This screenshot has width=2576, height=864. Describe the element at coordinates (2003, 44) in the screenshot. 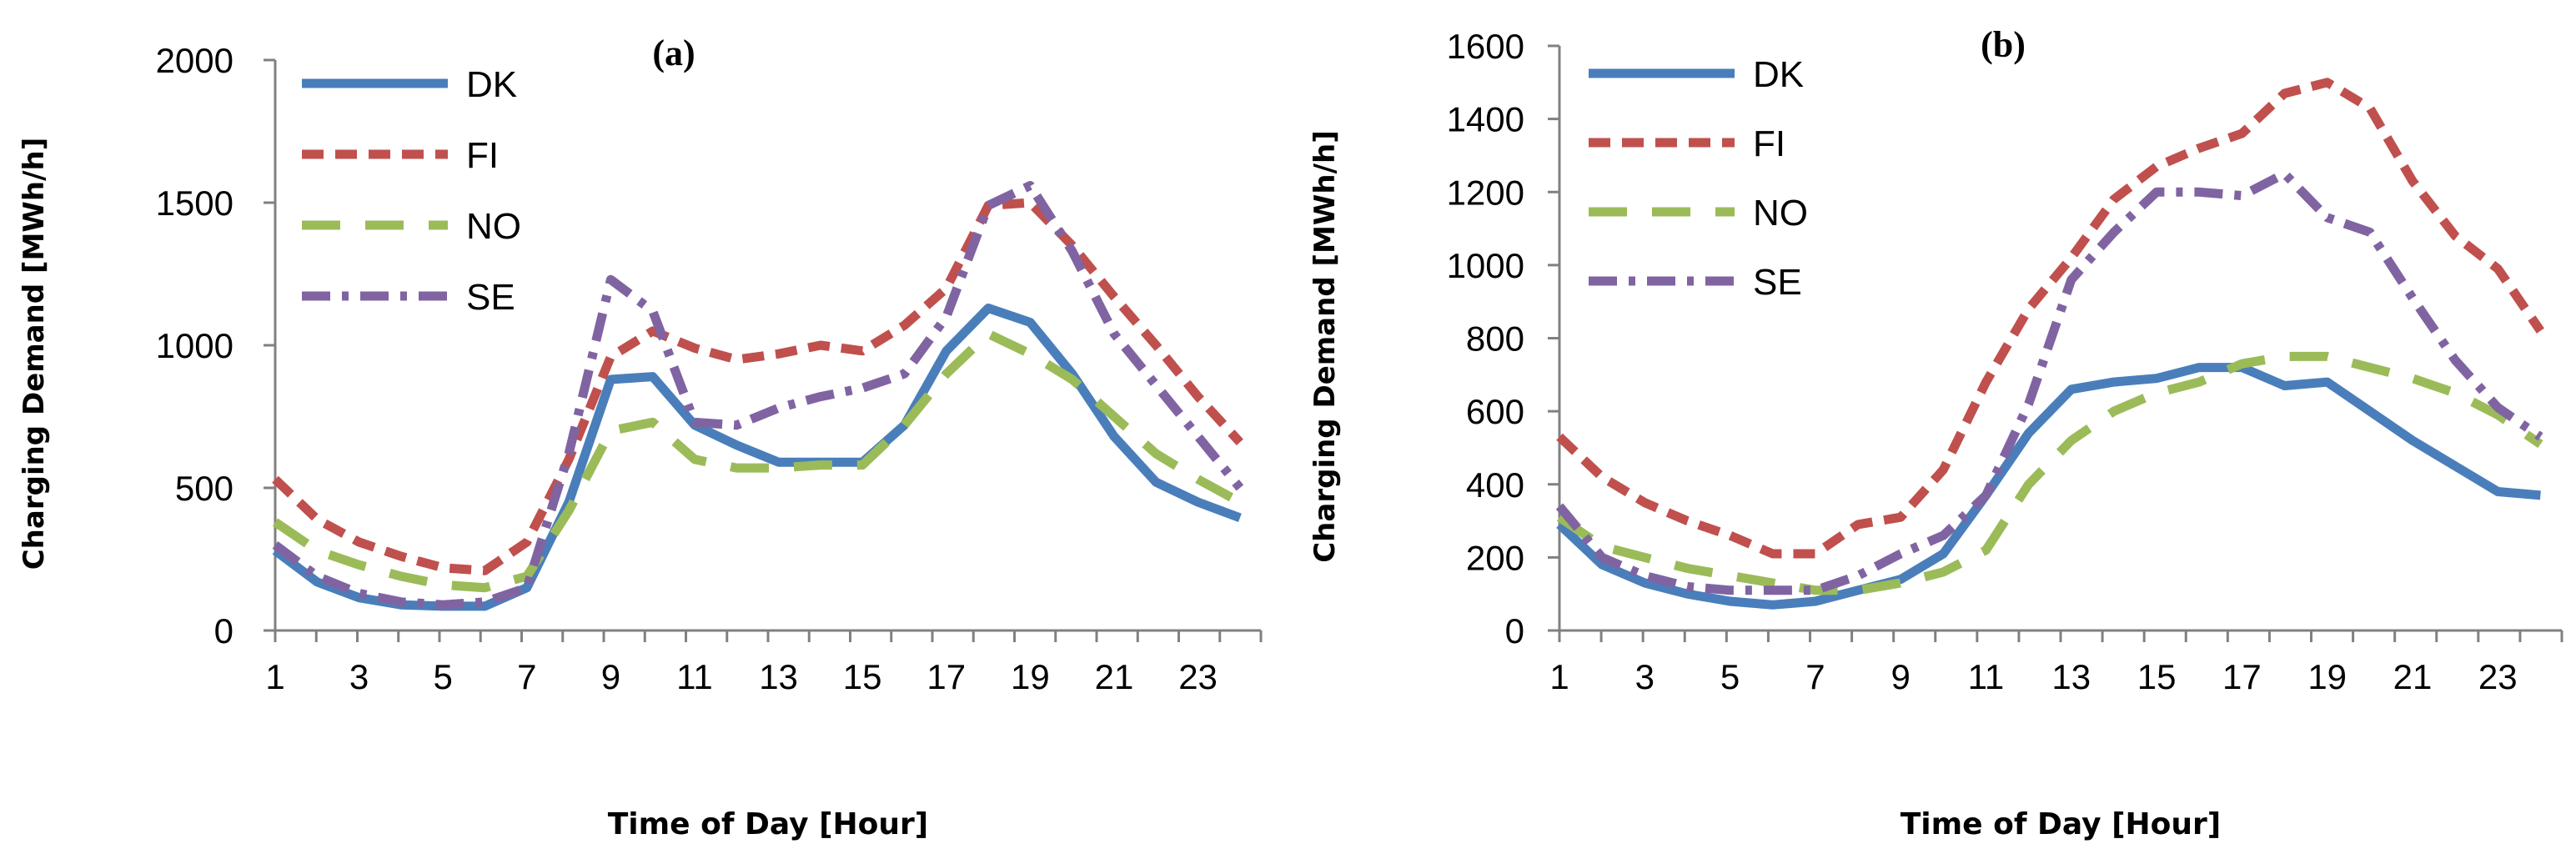

I see `panel-label: (b)` at that location.